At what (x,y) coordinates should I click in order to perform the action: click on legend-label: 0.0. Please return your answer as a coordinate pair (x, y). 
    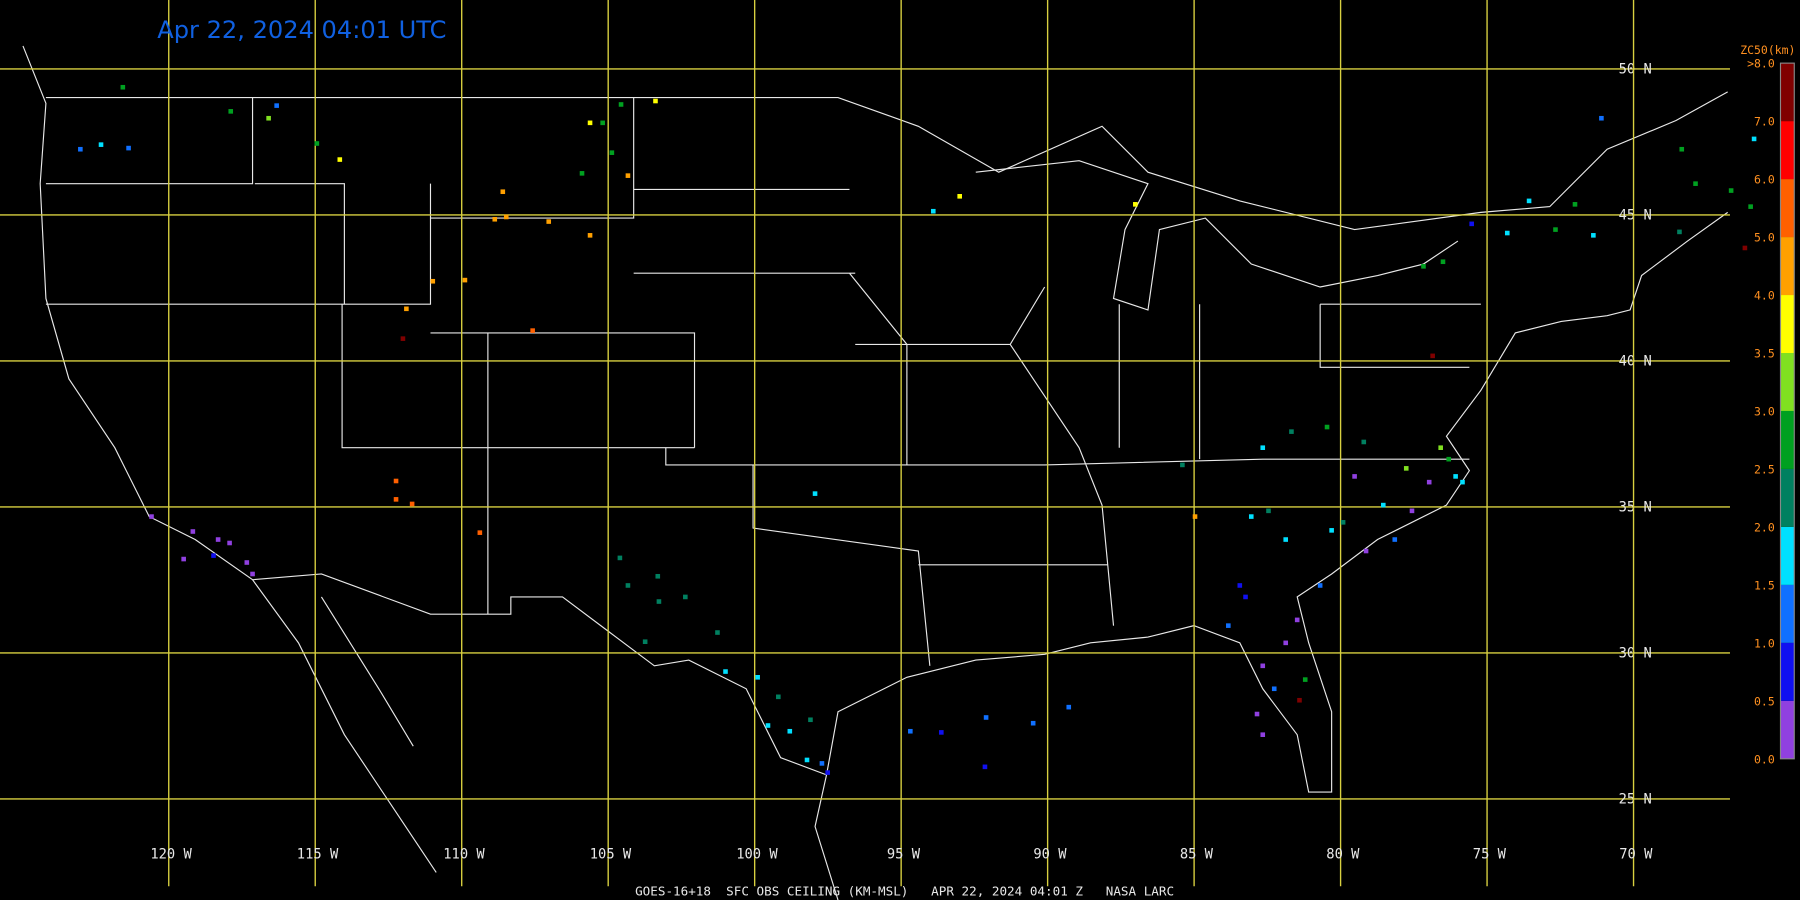
    Looking at the image, I should click on (1764, 759).